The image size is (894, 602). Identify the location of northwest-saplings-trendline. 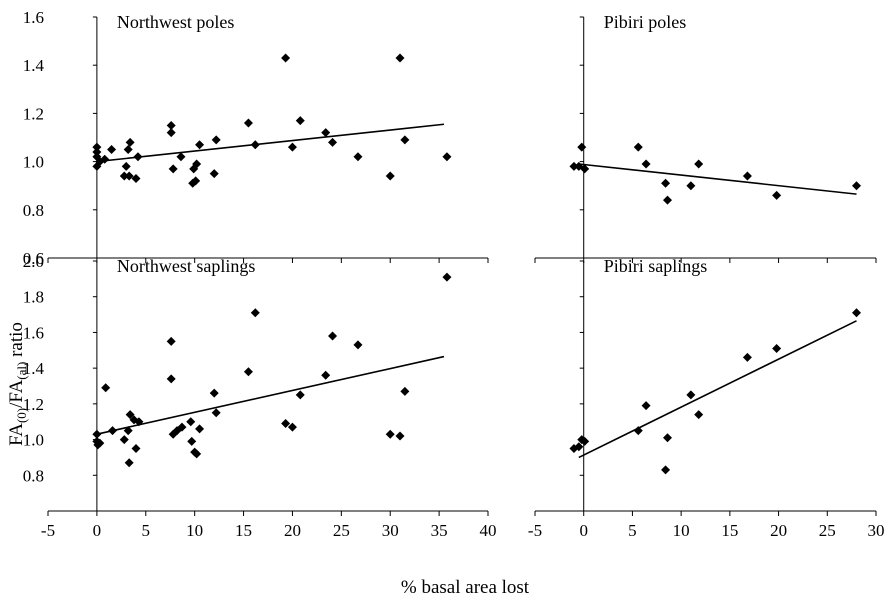
(270, 395).